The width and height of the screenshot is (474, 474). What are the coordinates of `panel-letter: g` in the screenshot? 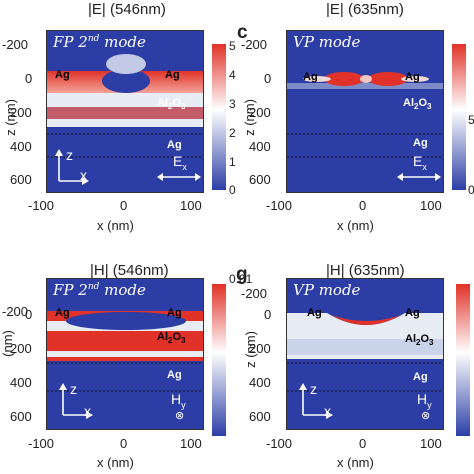 It's located at (242, 274).